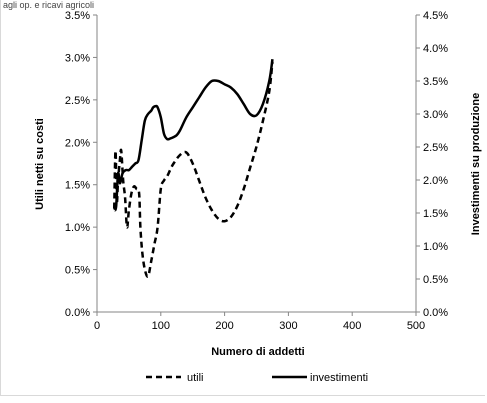 This screenshot has width=487, height=403. What do you see at coordinates (435, 82) in the screenshot?
I see `y-right-tick-label: 3.5%` at bounding box center [435, 82].